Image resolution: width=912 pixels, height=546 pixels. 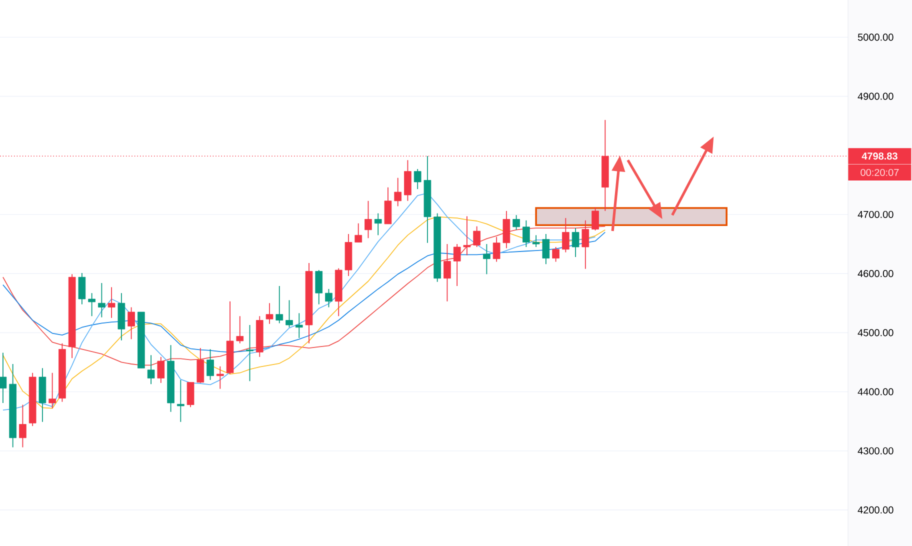 What do you see at coordinates (876, 450) in the screenshot?
I see `y-tick-label: 4300.00` at bounding box center [876, 450].